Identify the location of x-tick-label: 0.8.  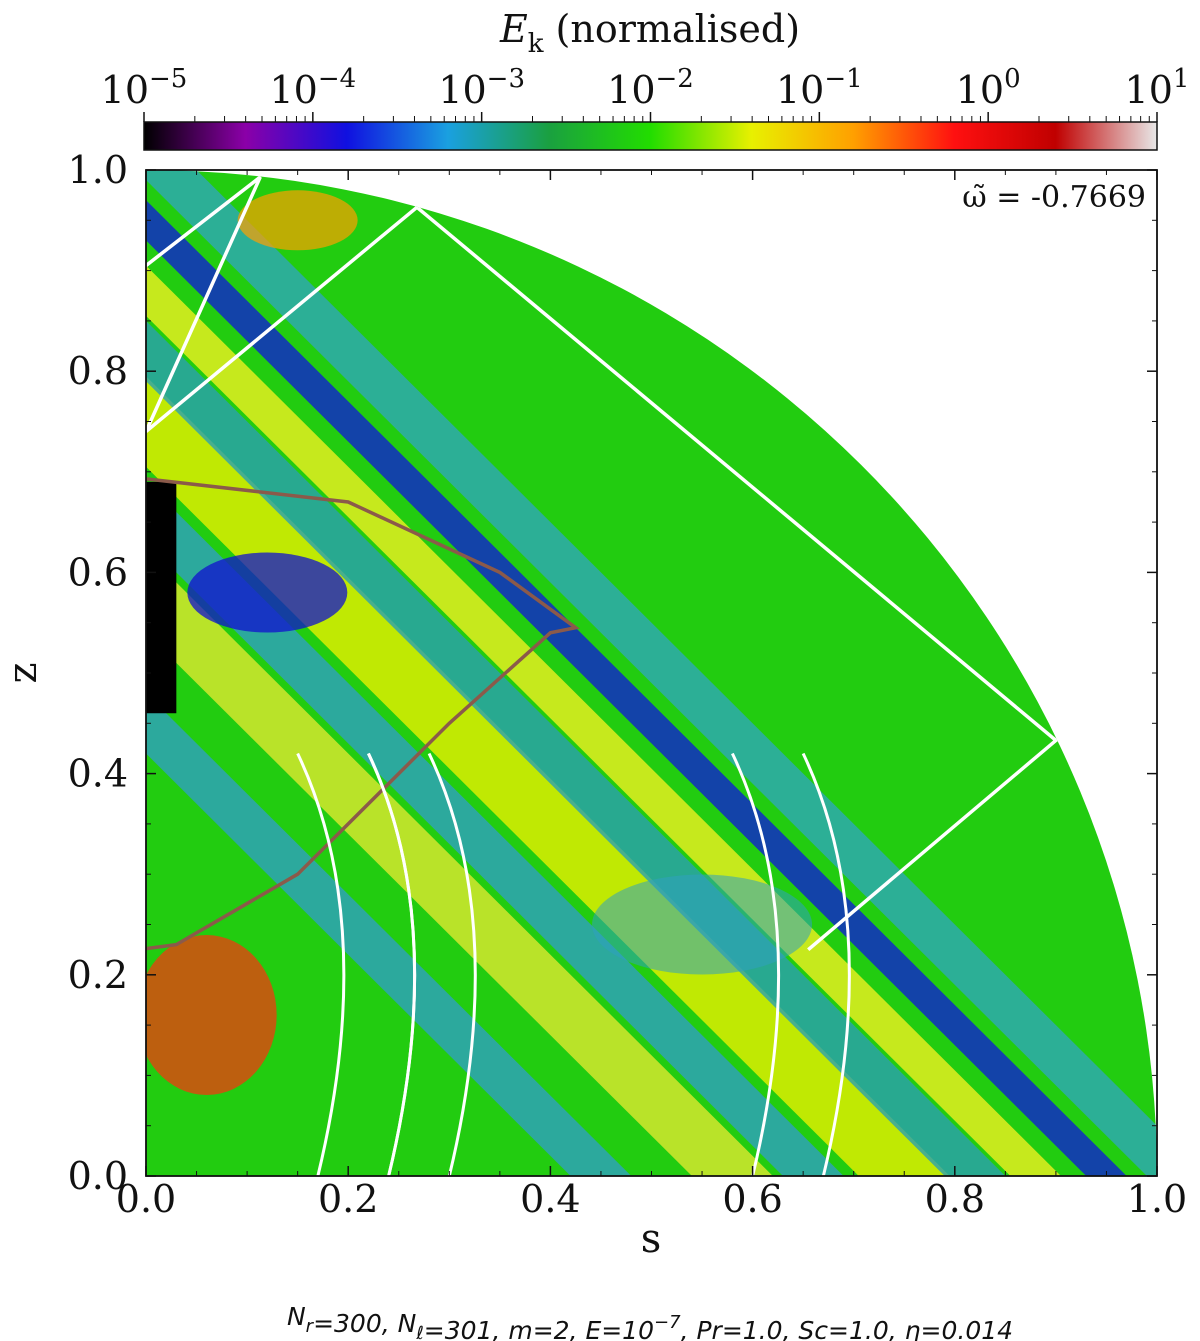
(955, 1199).